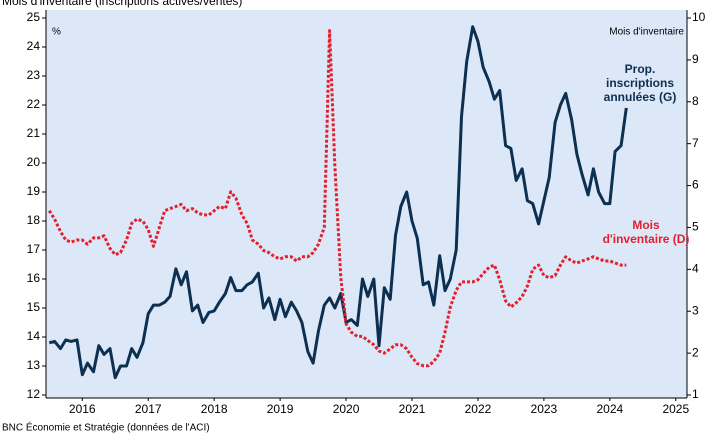 The image size is (709, 435). What do you see at coordinates (412, 409) in the screenshot?
I see `x-tick-label: 2021` at bounding box center [412, 409].